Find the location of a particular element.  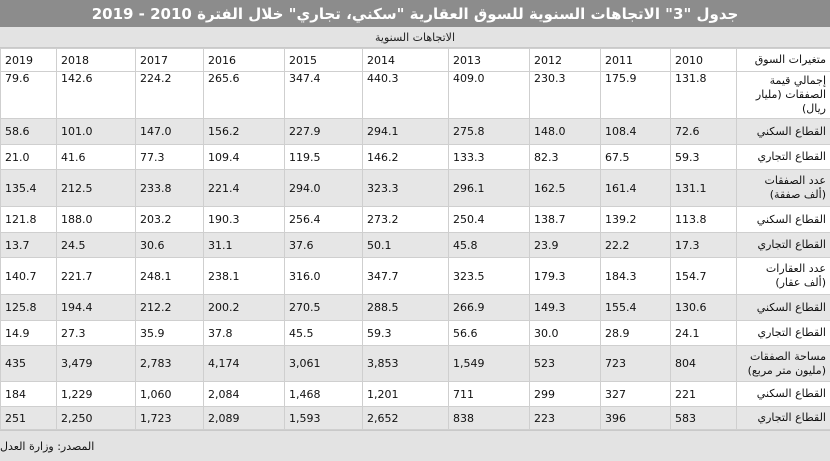

table-cell: 56.6 is located at coordinates (489, 333).